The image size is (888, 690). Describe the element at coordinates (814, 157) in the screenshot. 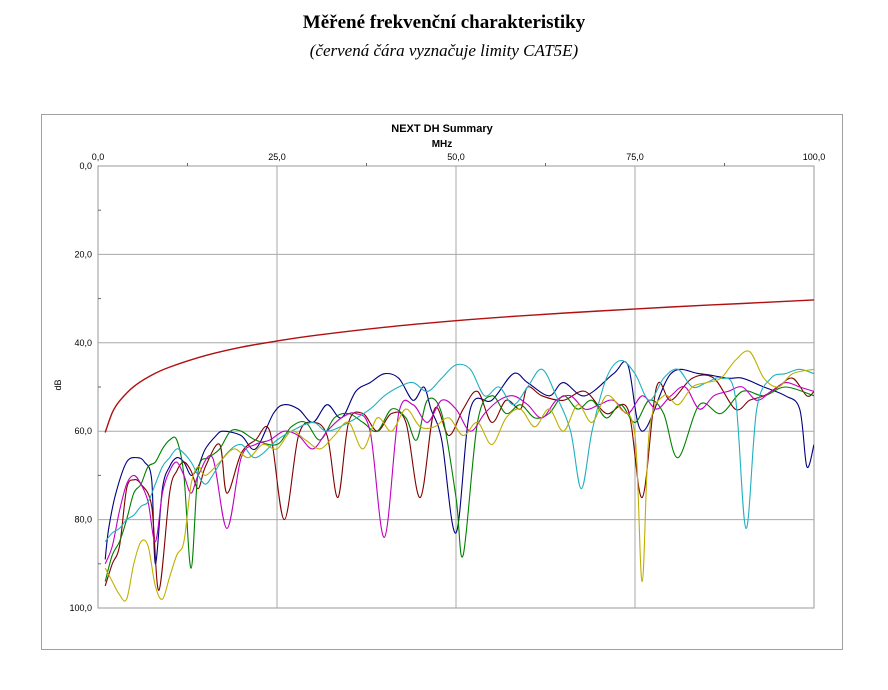

I see `x-tick-label: 100,0` at that location.